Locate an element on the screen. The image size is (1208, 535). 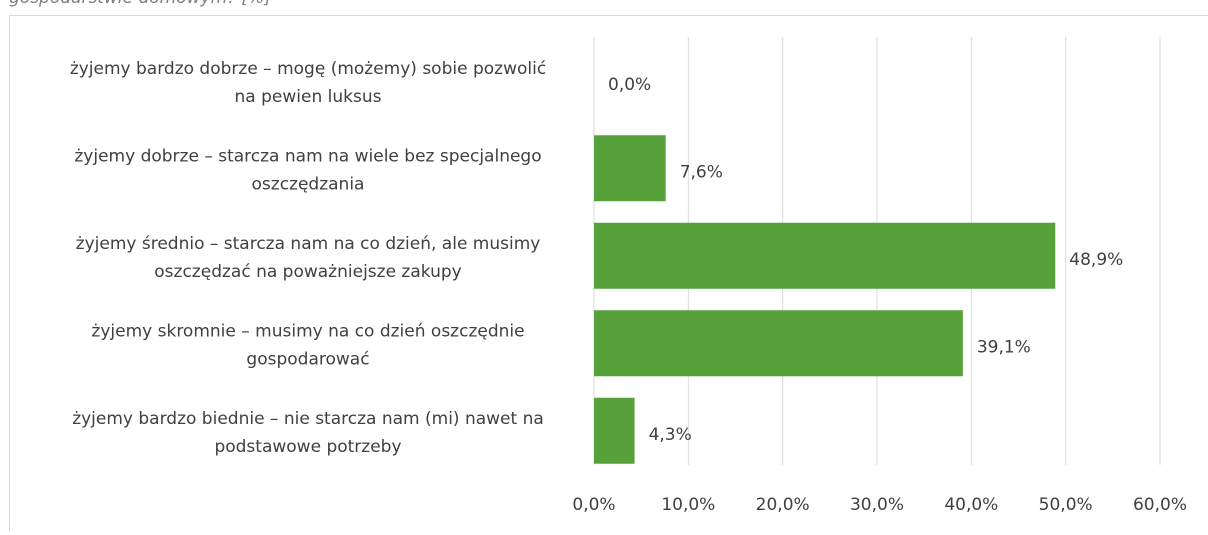
x-tick-label: 0,0% is located at coordinates (593, 505).